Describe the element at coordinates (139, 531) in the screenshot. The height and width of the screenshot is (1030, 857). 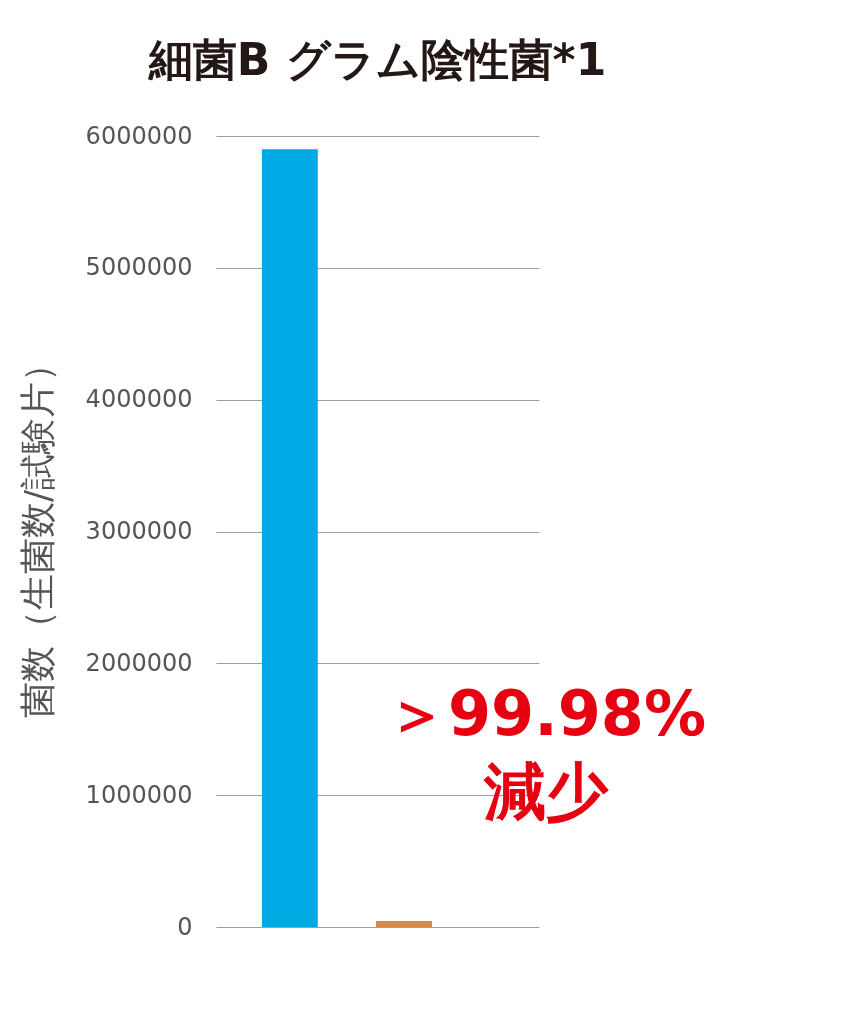
I see `y-tick-label: 3000000` at that location.